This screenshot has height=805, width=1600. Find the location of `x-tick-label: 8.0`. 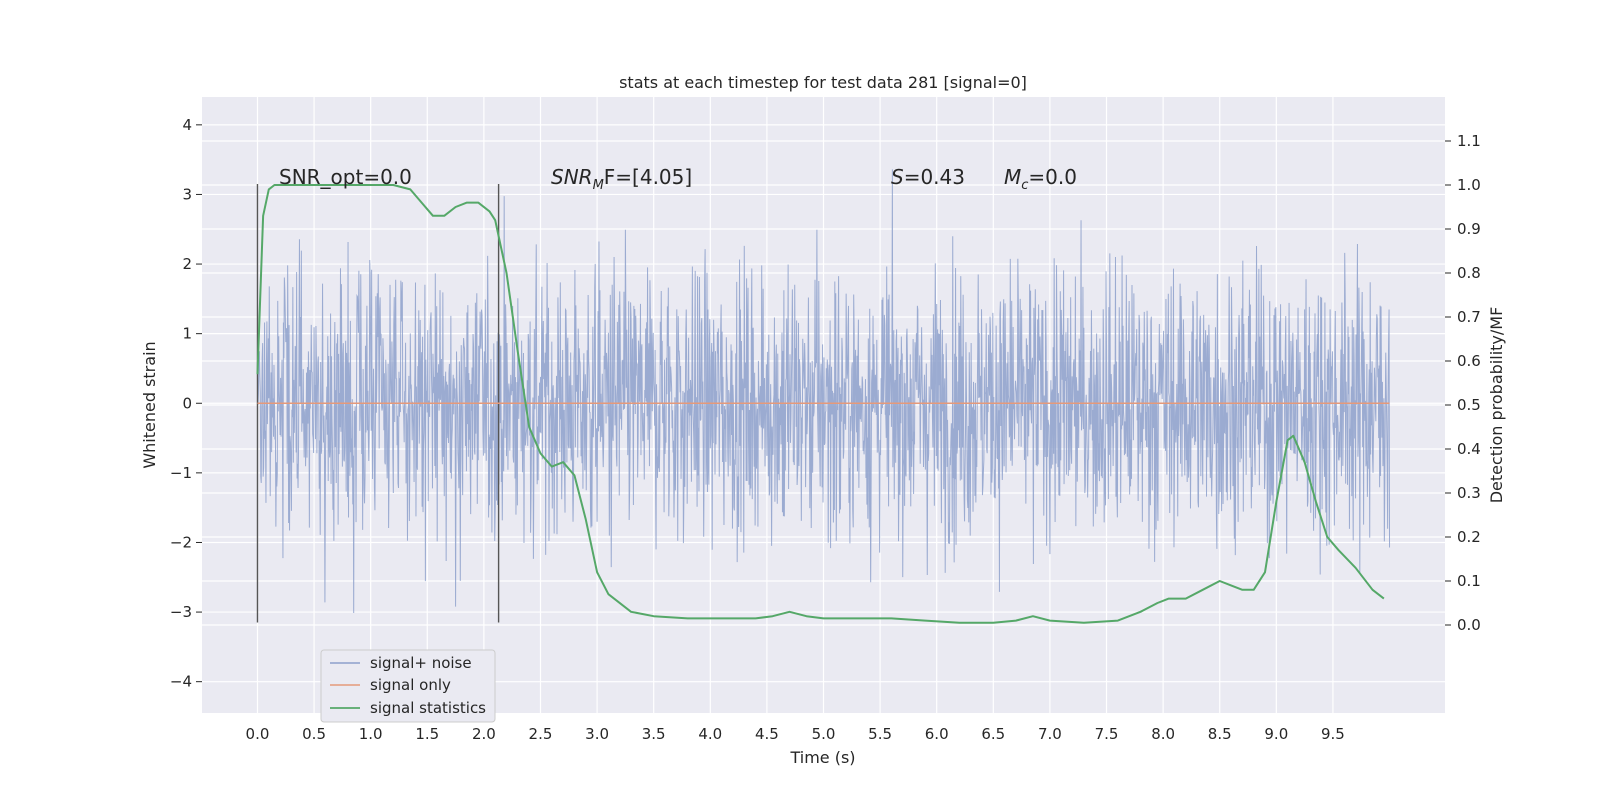

x-tick-label: 8.0 is located at coordinates (1163, 734).